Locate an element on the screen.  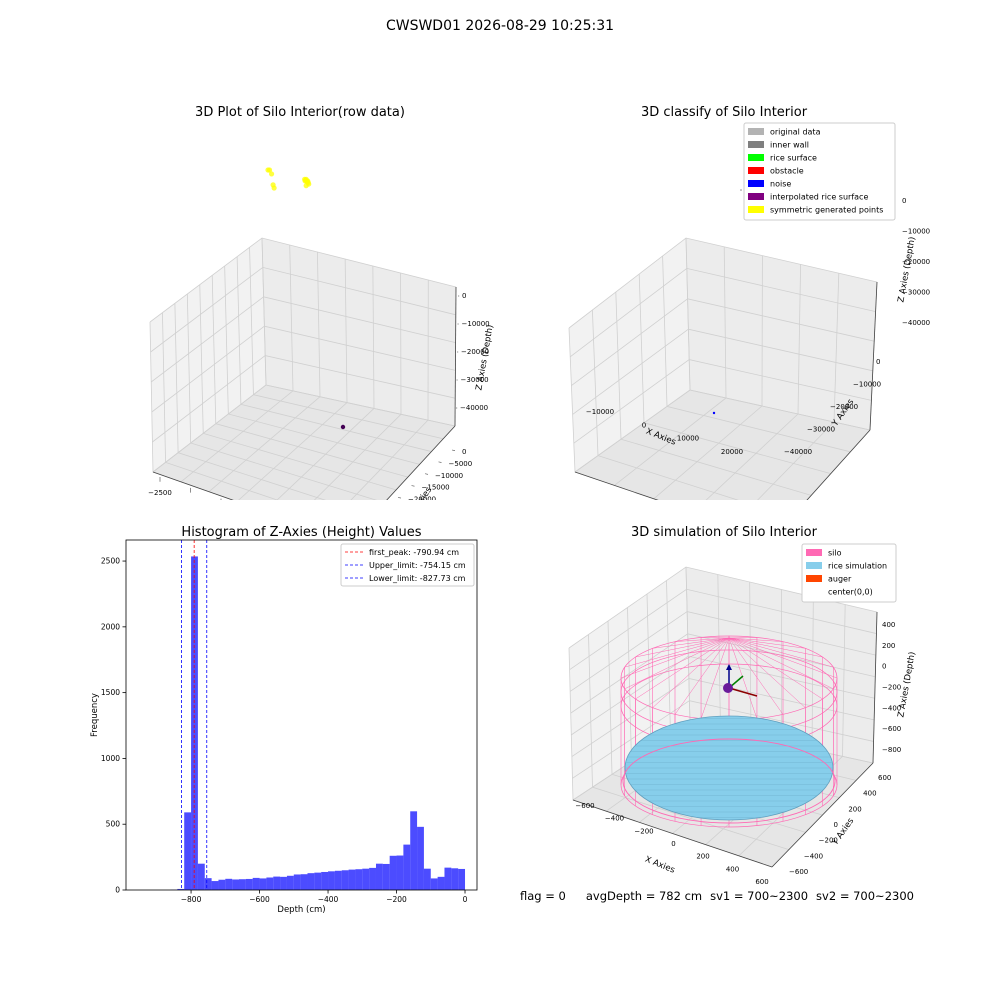
classify-legend-label: interpolated rice surface is located at coordinates (819, 197).